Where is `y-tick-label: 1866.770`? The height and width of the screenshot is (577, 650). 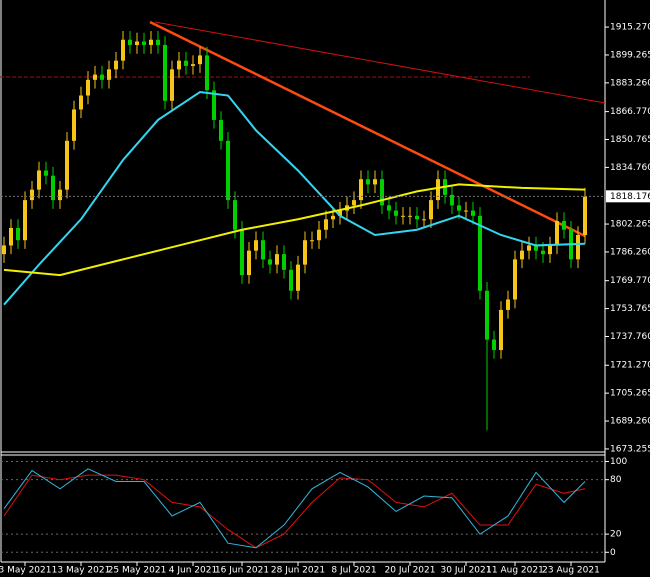 y-tick-label: 1866.770 is located at coordinates (630, 112).